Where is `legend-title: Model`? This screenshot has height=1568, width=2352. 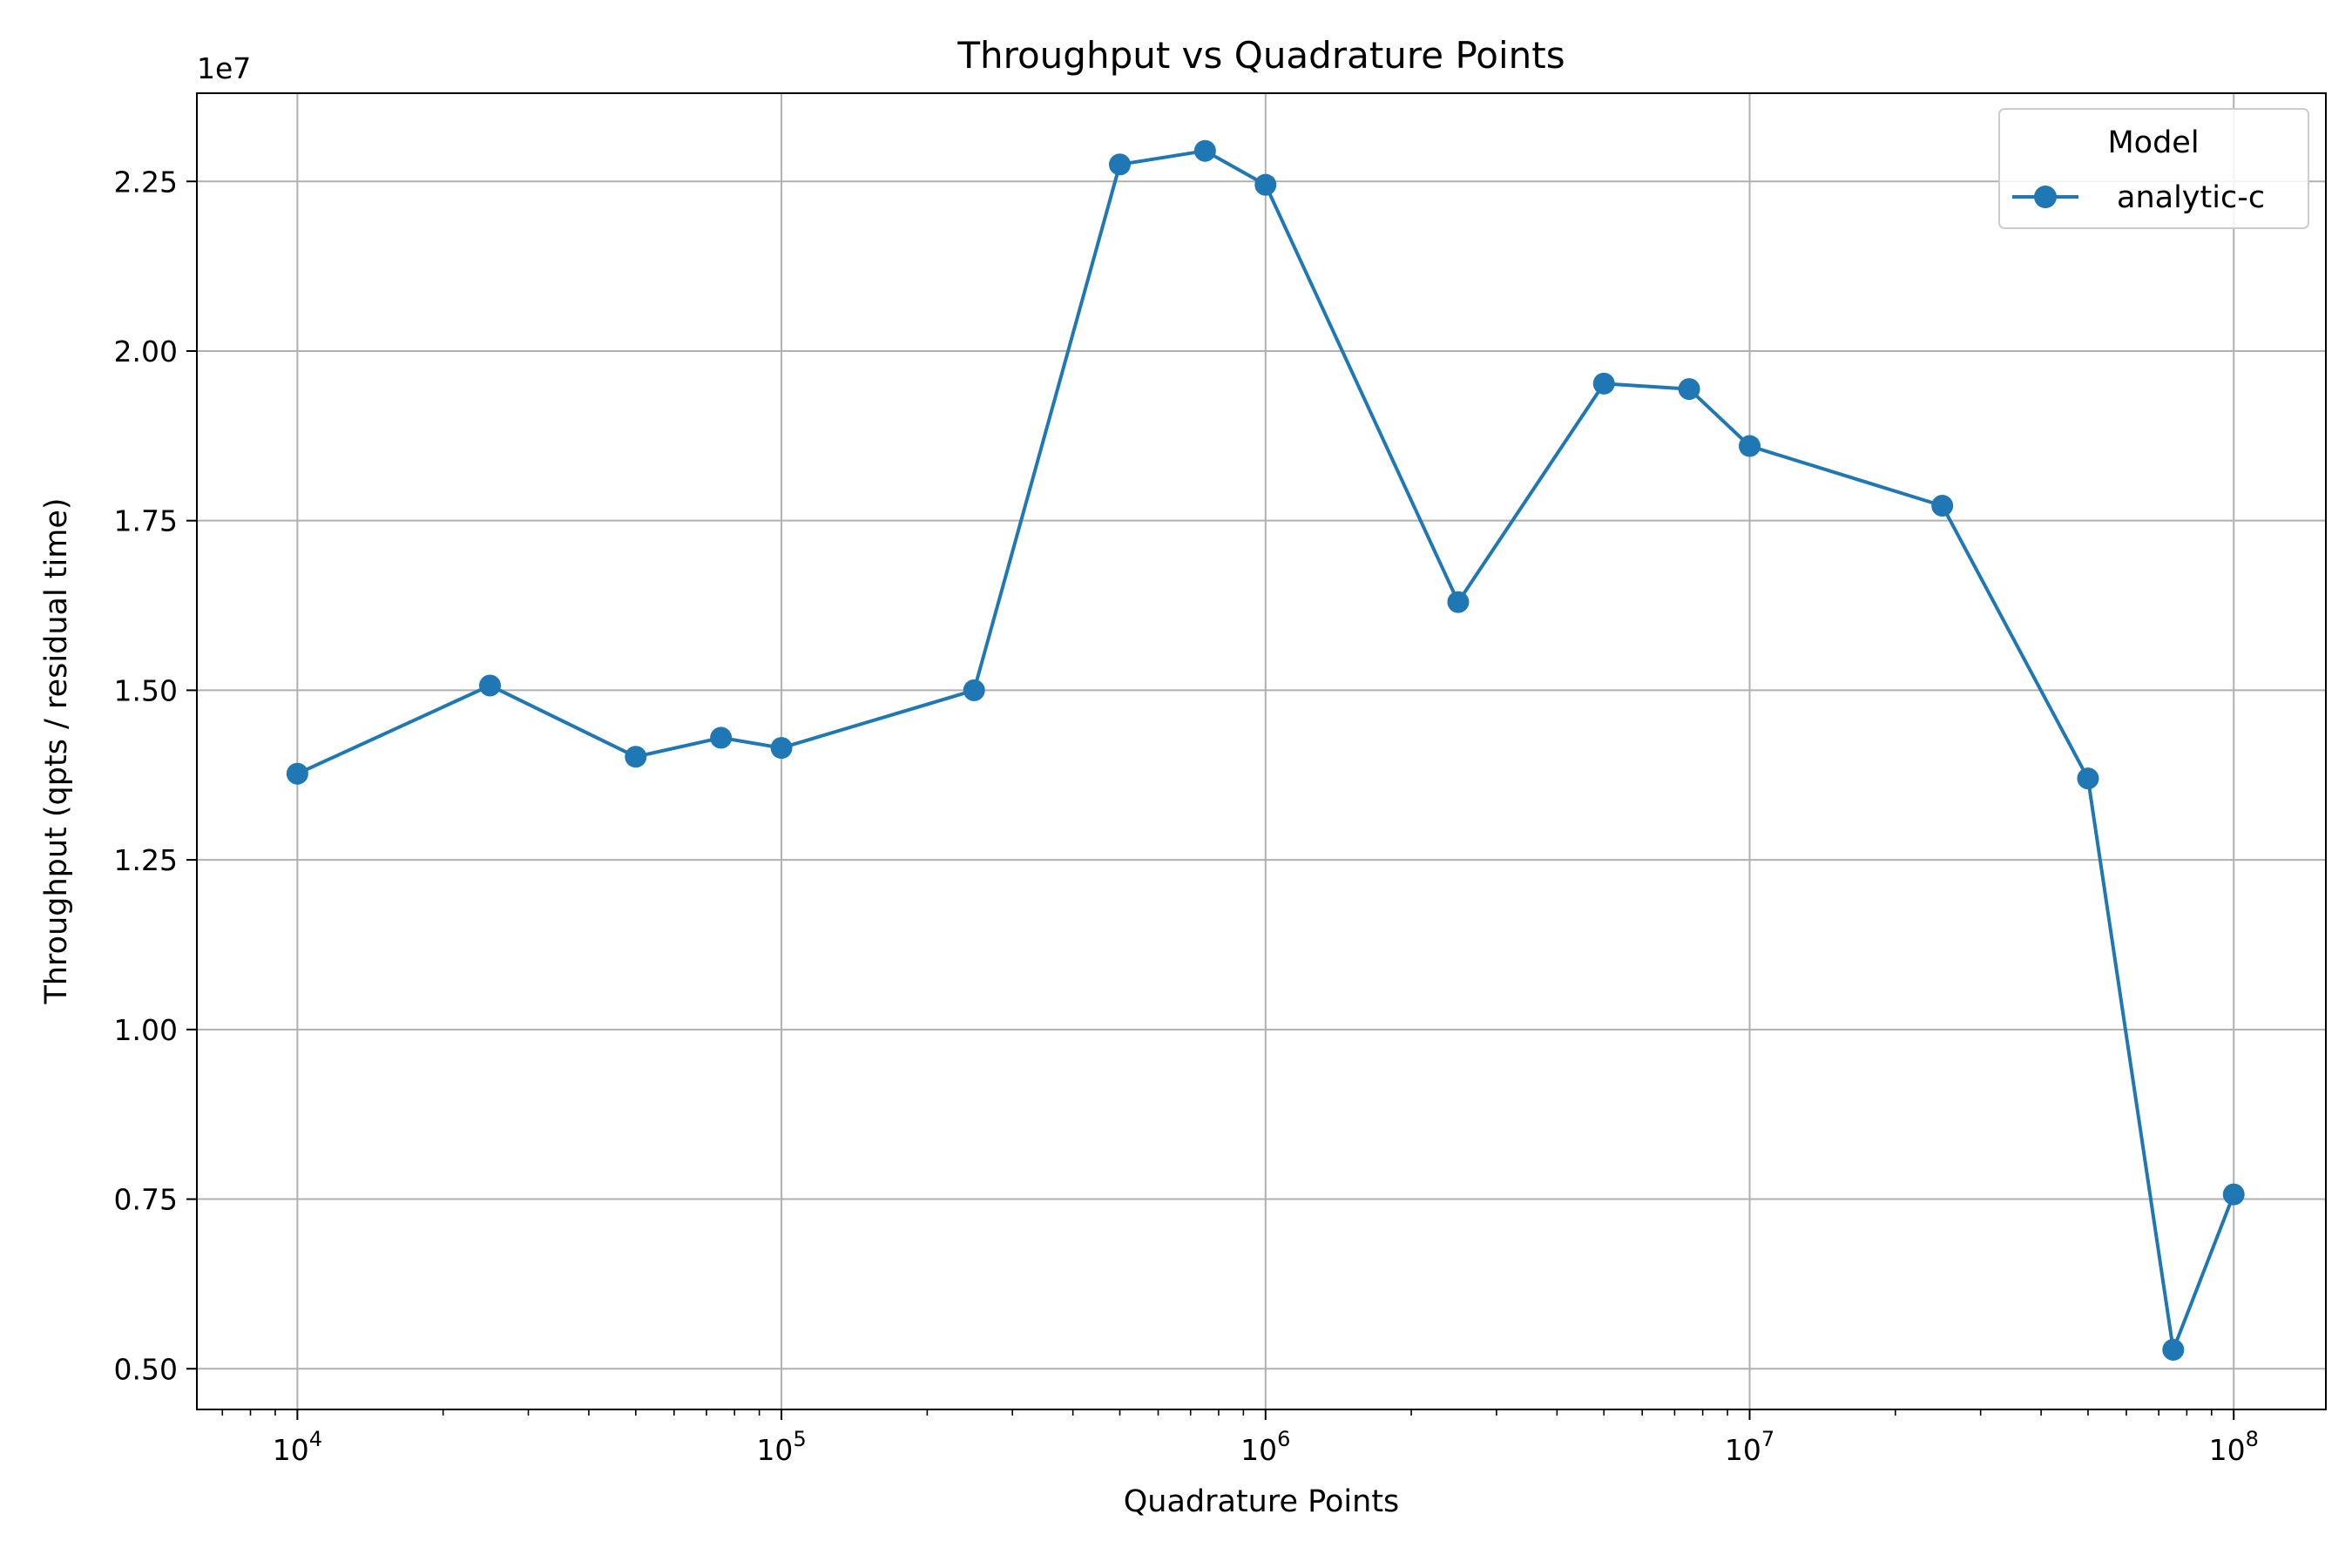
legend-title: Model is located at coordinates (2153, 142).